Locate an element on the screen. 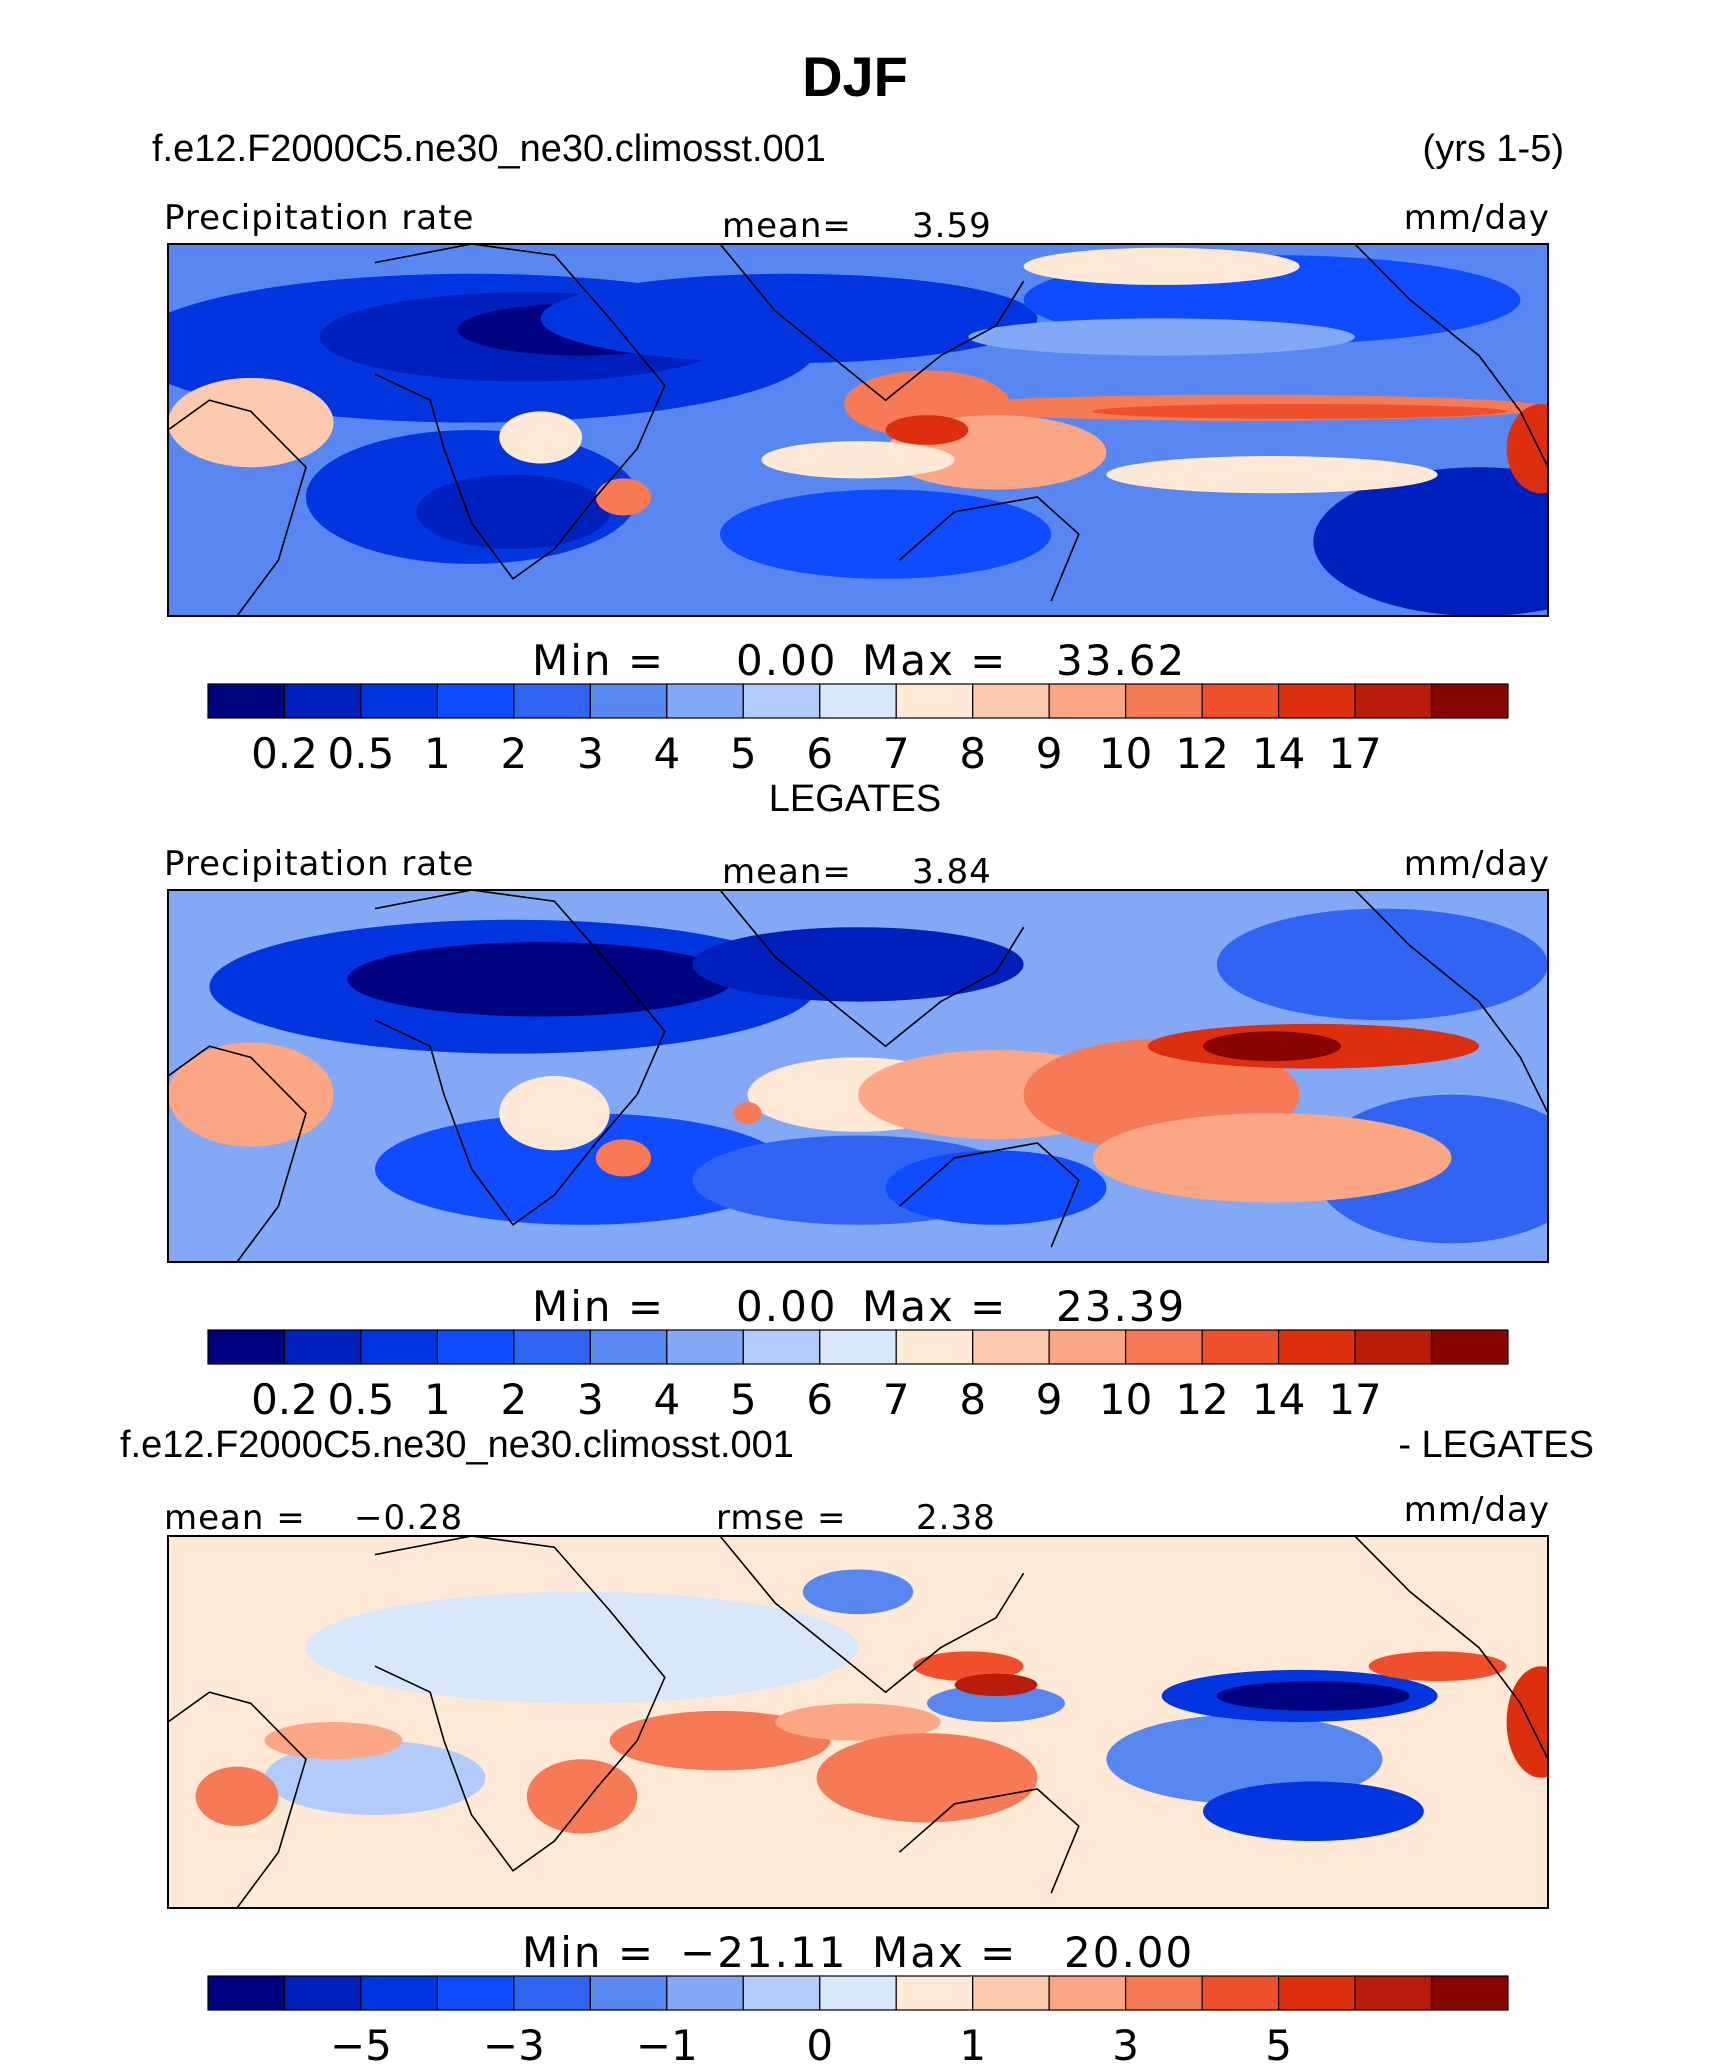  panel1-variable: Precipitation rate is located at coordinates (319, 218).